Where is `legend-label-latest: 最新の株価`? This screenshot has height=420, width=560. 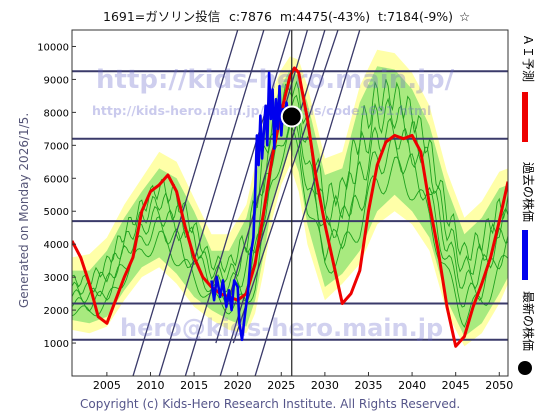 legend-label-latest: 最新の株価 is located at coordinates (528, 321).